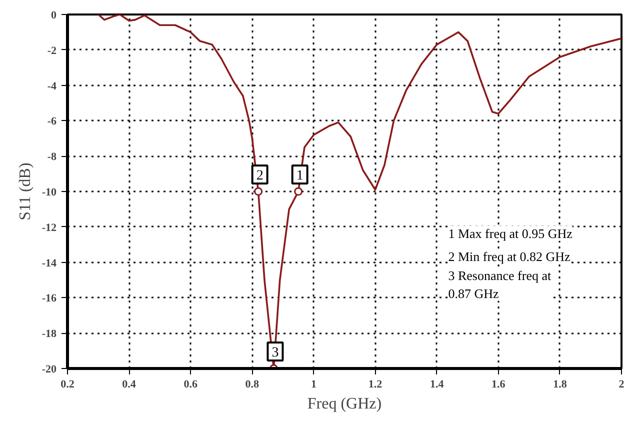  What do you see at coordinates (375, 384) in the screenshot?
I see `x-tick-label: 1.2` at bounding box center [375, 384].